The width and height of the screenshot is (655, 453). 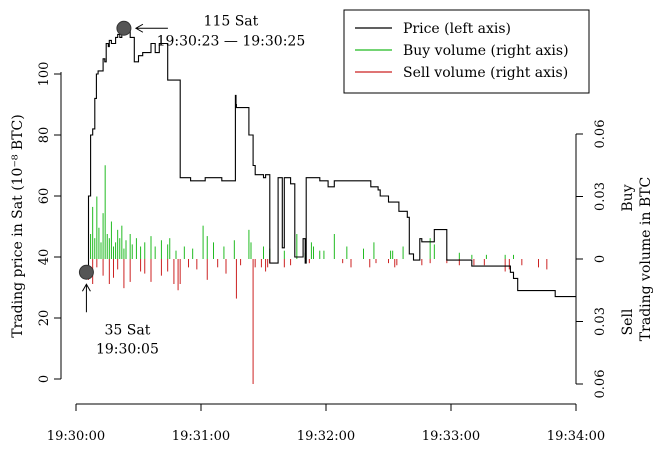 What do you see at coordinates (592, 259) in the screenshot?
I see `right-y-ticks: 0.06 0.03 0 0.03 0.06` at bounding box center [592, 259].